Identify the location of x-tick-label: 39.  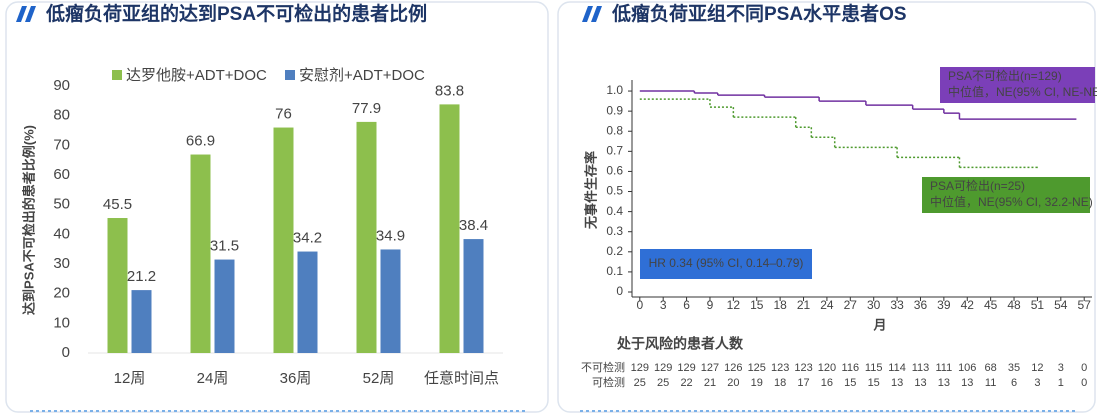
(944, 305).